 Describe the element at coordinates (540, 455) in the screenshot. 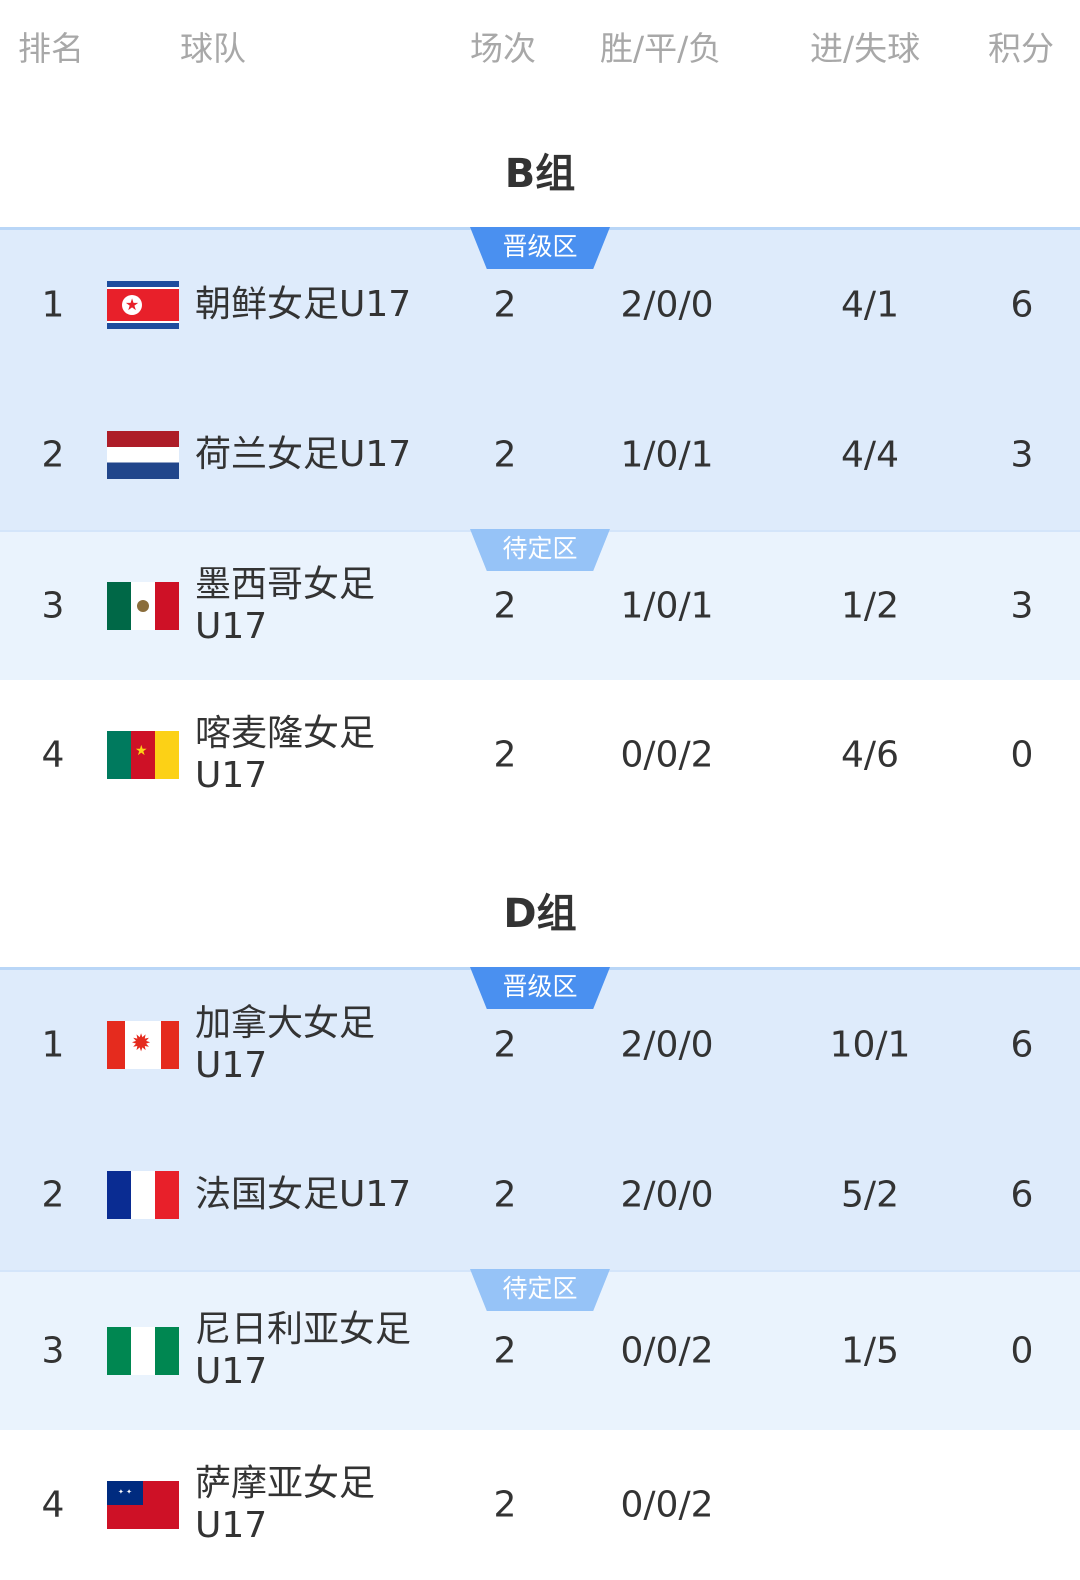

I see `table-row: 2 荷兰女足U17 2 1/0/1 4/4 3` at that location.